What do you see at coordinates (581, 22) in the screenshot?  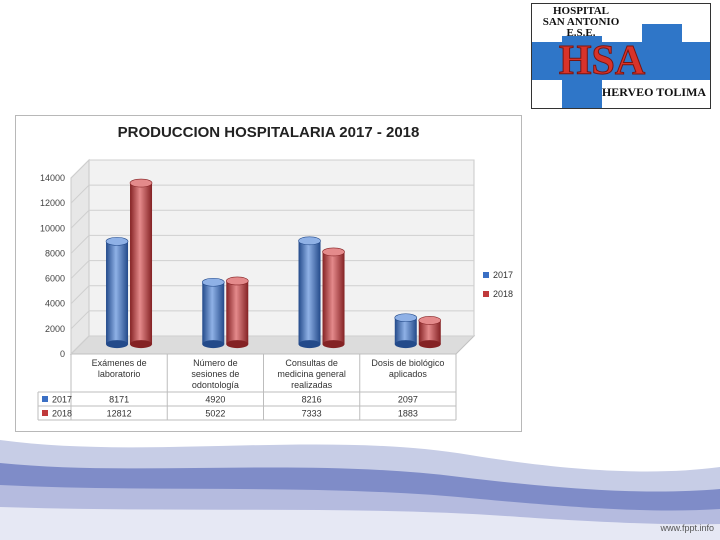 I see `logo-line-2: SAN ANTONIO` at bounding box center [581, 22].